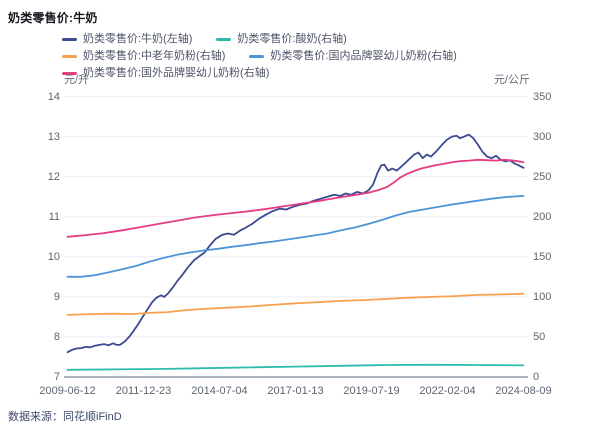  I want to click on legend-label: 奶类零售价:国外品牌婴幼儿奶粉(右轴), so click(176, 73).